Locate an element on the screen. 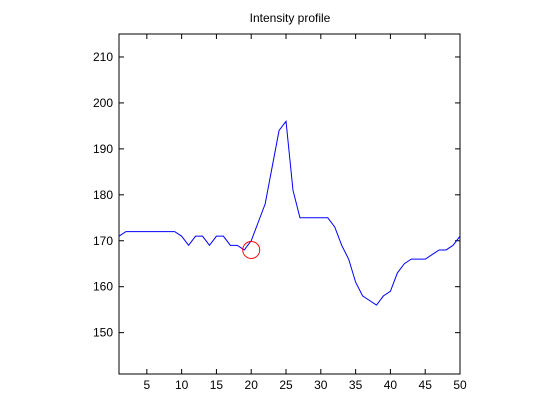 Image resolution: width=560 pixels, height=420 pixels. x-tick-label: 35 is located at coordinates (356, 385).